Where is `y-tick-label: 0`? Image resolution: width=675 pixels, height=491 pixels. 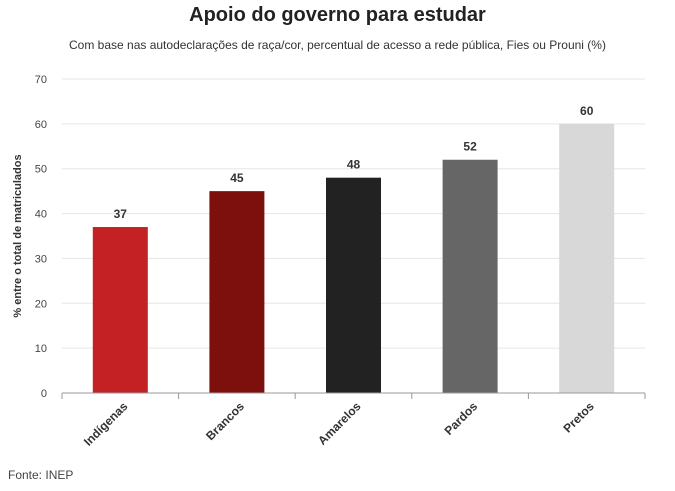
y-tick-label: 0 is located at coordinates (44, 394).